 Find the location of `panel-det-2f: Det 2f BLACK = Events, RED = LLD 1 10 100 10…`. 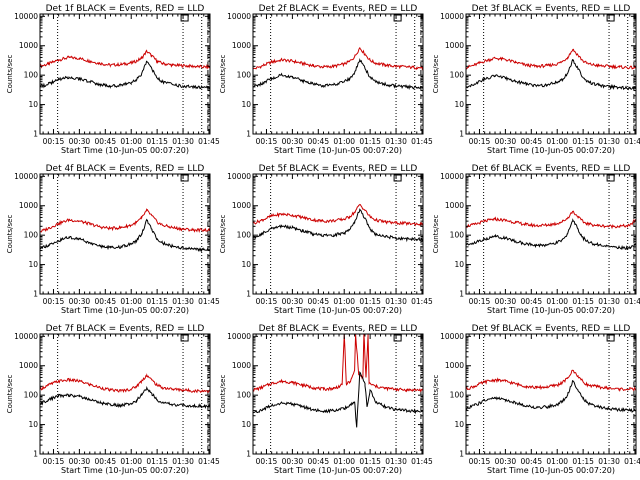

panel-det-2f: Det 2f BLACK = Events, RED = LLD 1 10 100 10… is located at coordinates (326, 79).